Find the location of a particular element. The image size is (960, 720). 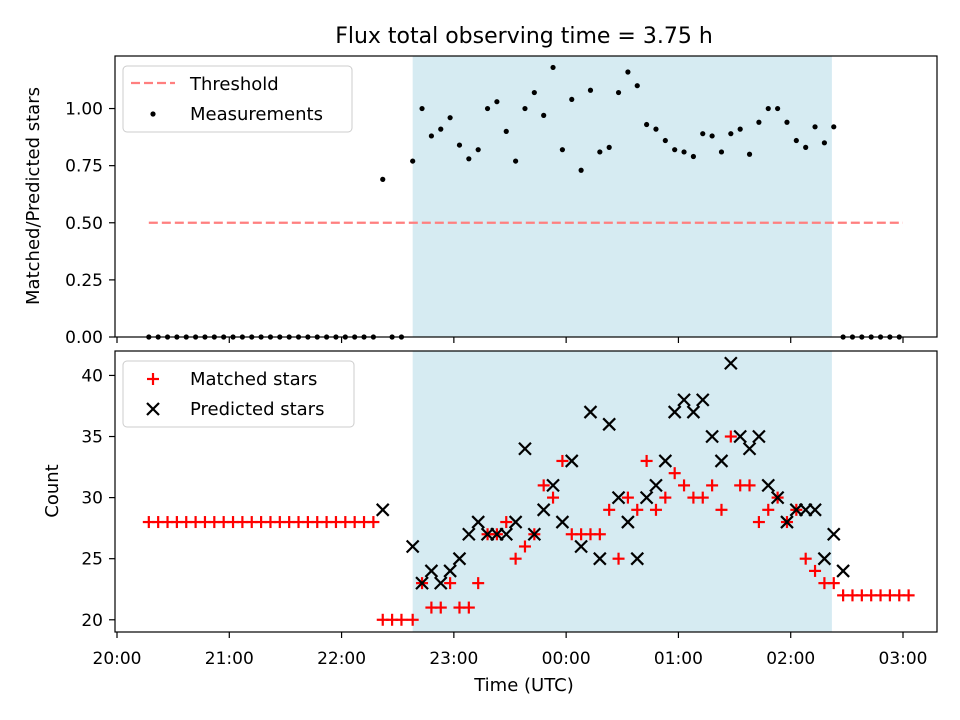

bottom-legend: Matched stars Predicted stars is located at coordinates (238, 394).